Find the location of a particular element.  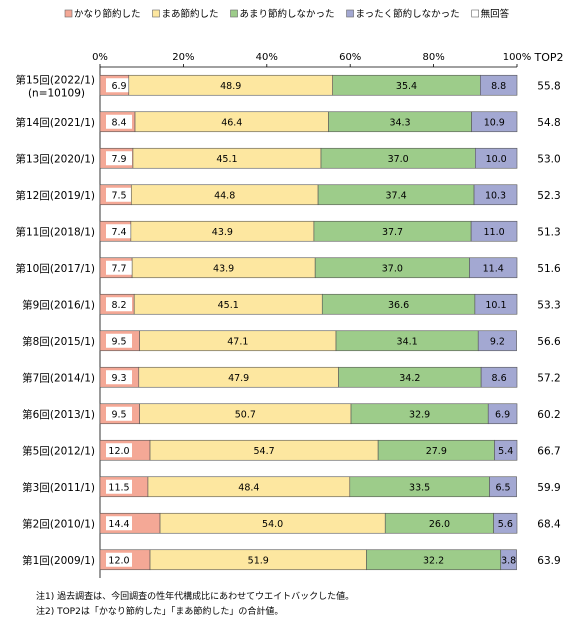

value-label-8-3: 8.6 is located at coordinates (499, 378).